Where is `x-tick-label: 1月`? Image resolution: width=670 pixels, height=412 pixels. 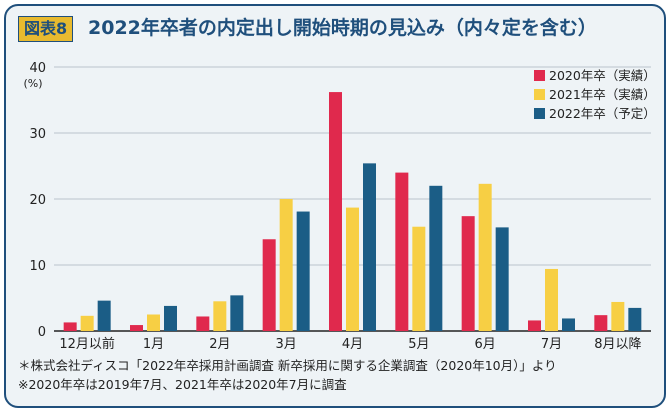
x-tick-label: 1月 is located at coordinates (153, 344).